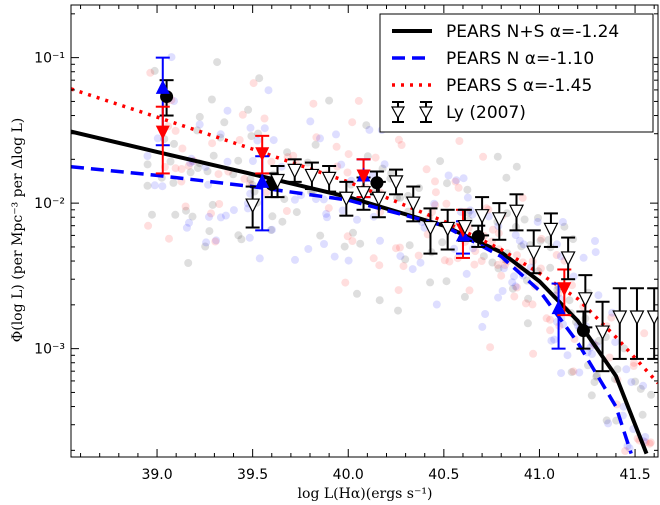  What do you see at coordinates (520, 59) in the screenshot?
I see `legend-label: PEARS N α=-1.10` at bounding box center [520, 59].